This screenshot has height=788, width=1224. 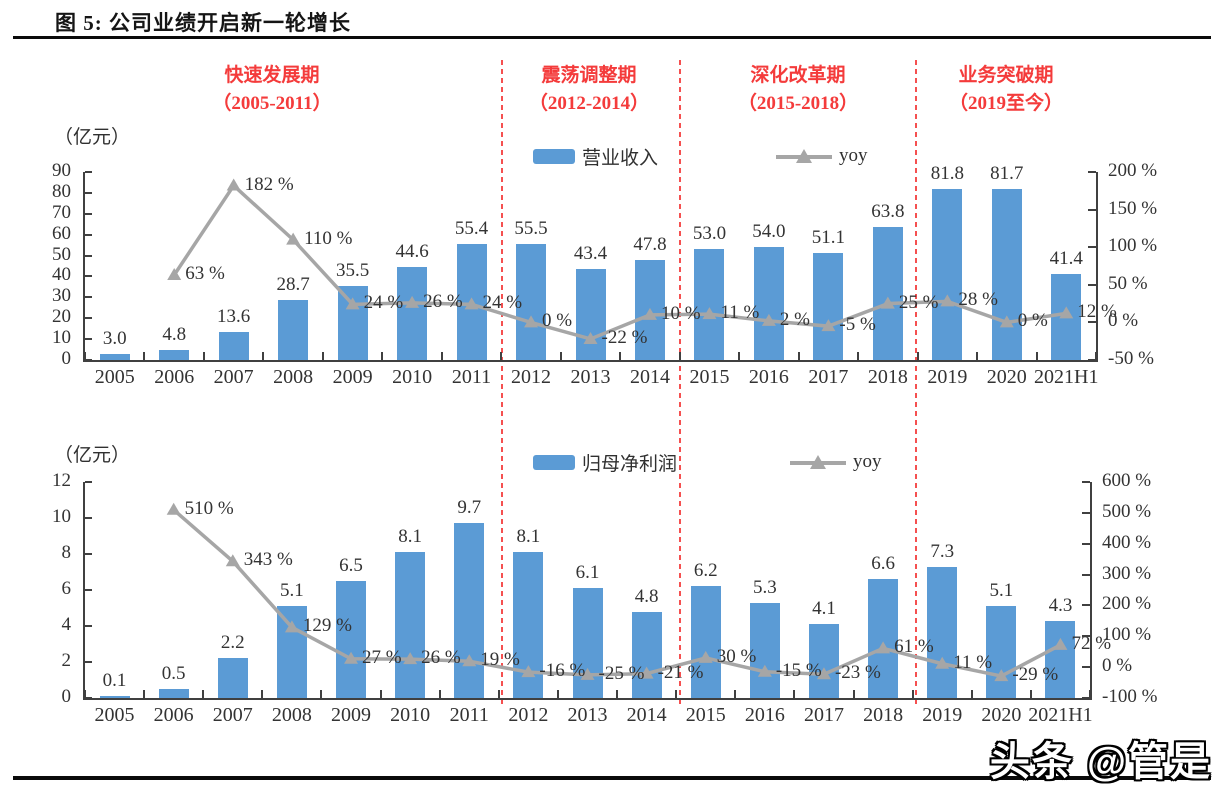 What do you see at coordinates (646, 715) in the screenshot?
I see `x-tick-label: 2014` at bounding box center [646, 715].